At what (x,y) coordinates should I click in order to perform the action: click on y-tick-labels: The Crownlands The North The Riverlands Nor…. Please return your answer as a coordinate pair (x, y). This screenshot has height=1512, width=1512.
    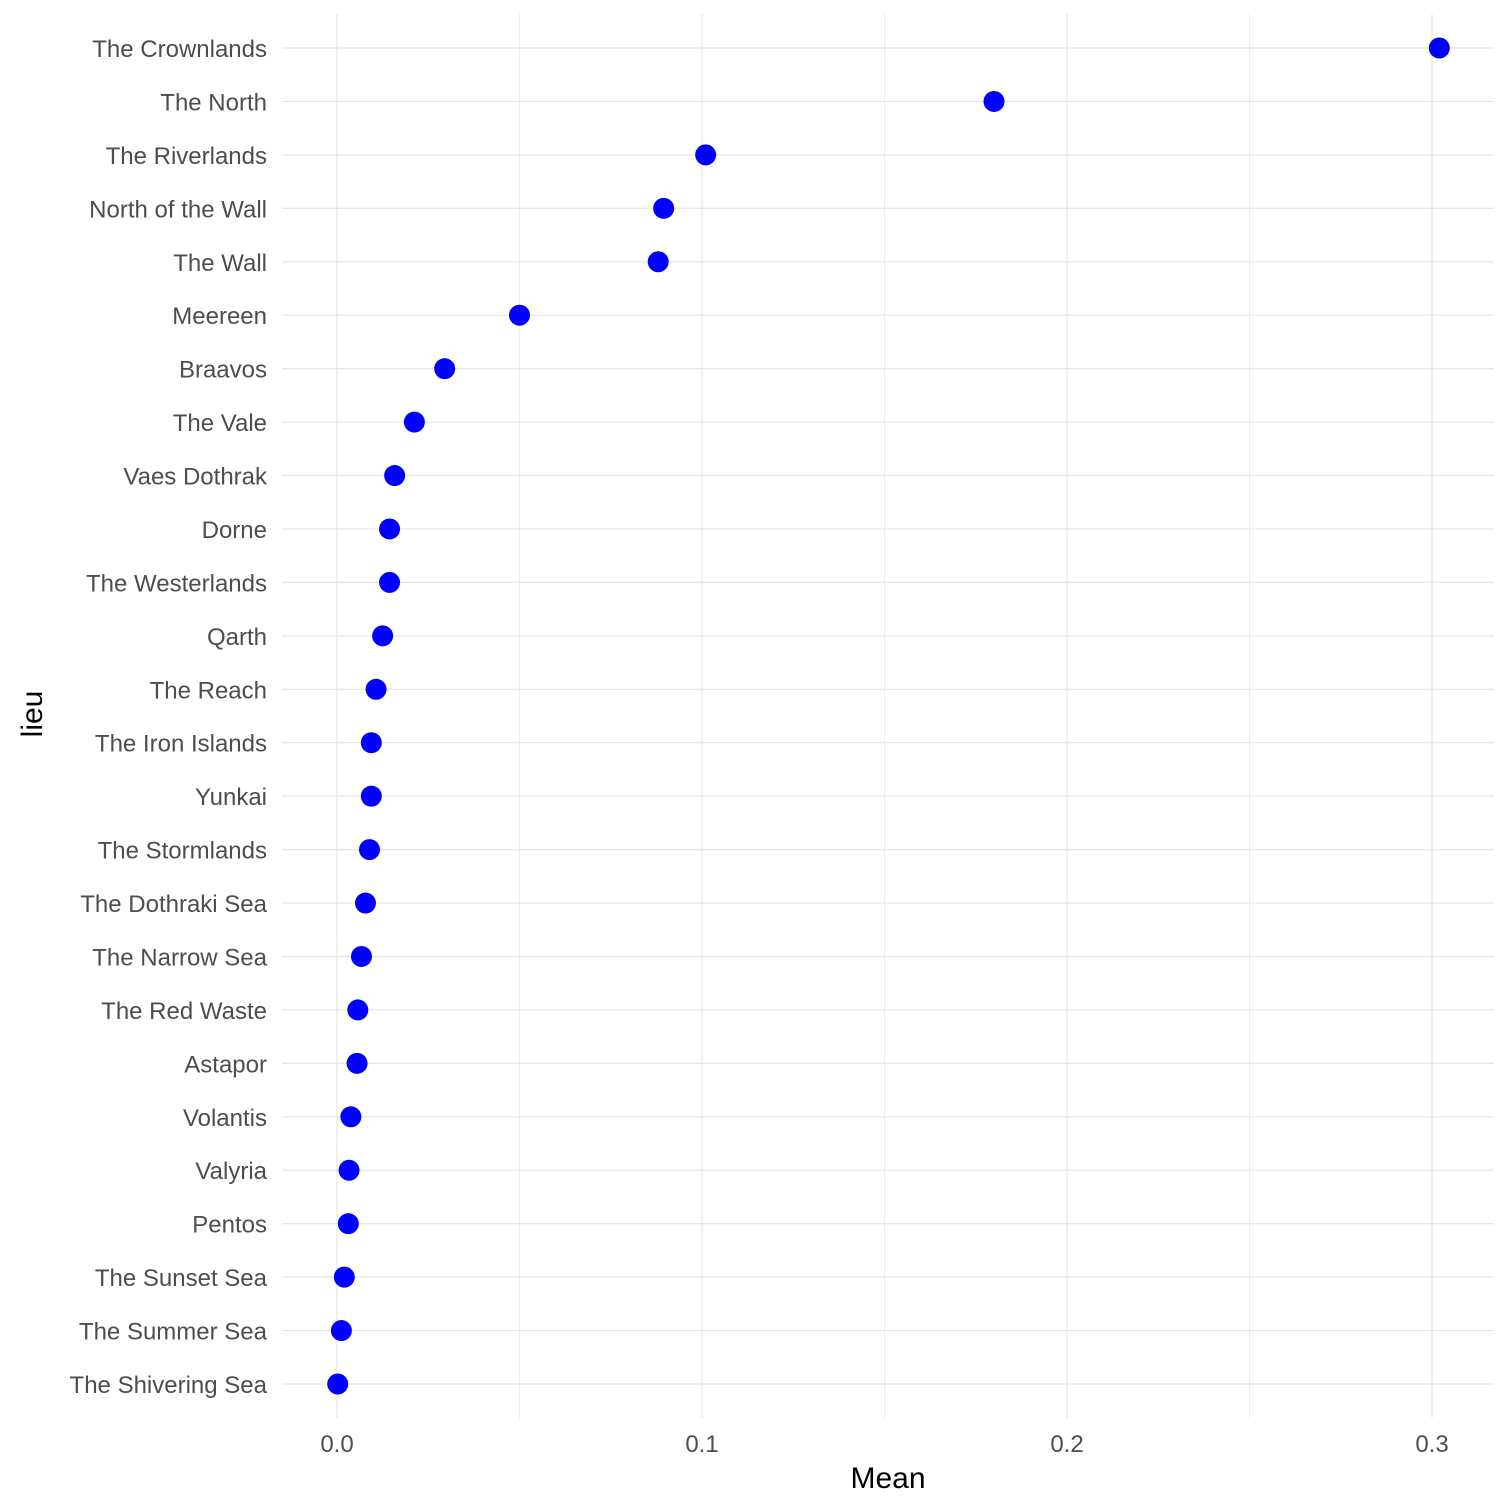
    Looking at the image, I should click on (169, 717).